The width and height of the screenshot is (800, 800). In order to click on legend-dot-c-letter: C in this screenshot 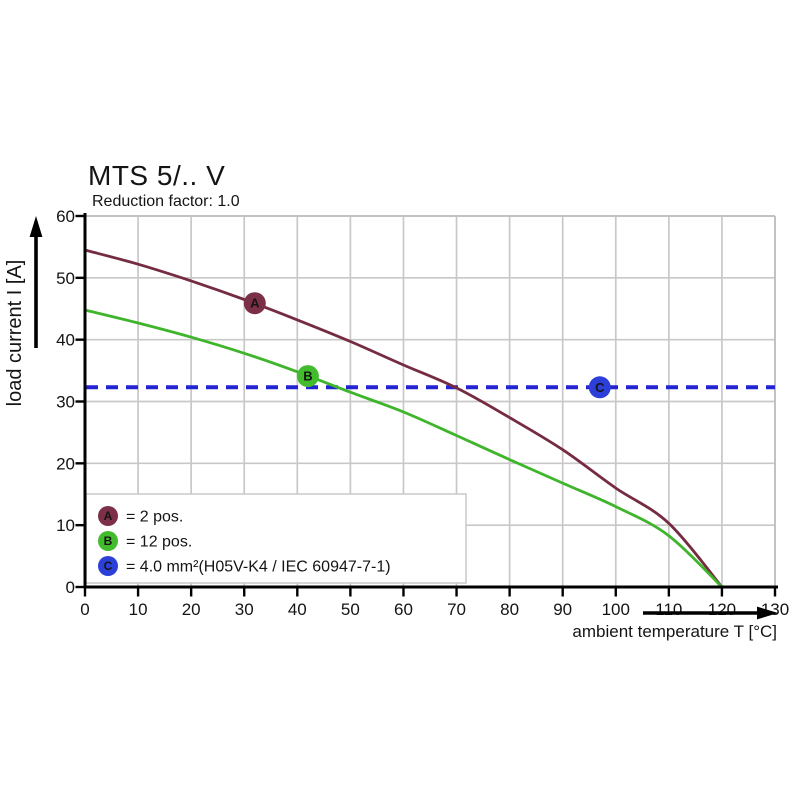, I will do `click(108, 566)`.